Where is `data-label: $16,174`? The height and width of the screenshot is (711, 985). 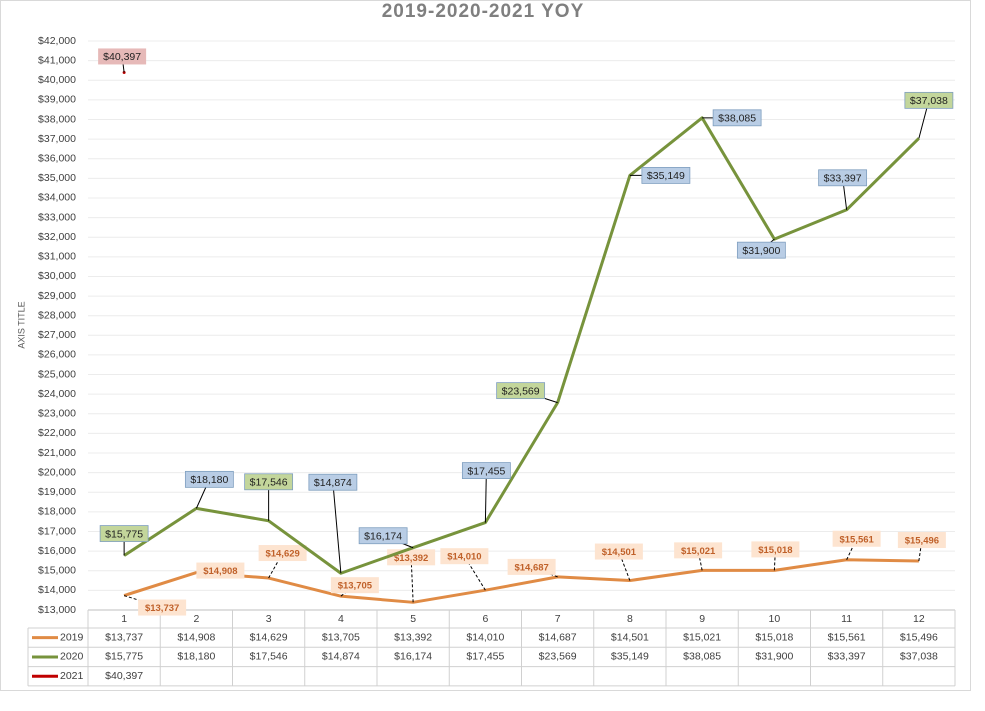 data-label: $16,174 is located at coordinates (383, 537).